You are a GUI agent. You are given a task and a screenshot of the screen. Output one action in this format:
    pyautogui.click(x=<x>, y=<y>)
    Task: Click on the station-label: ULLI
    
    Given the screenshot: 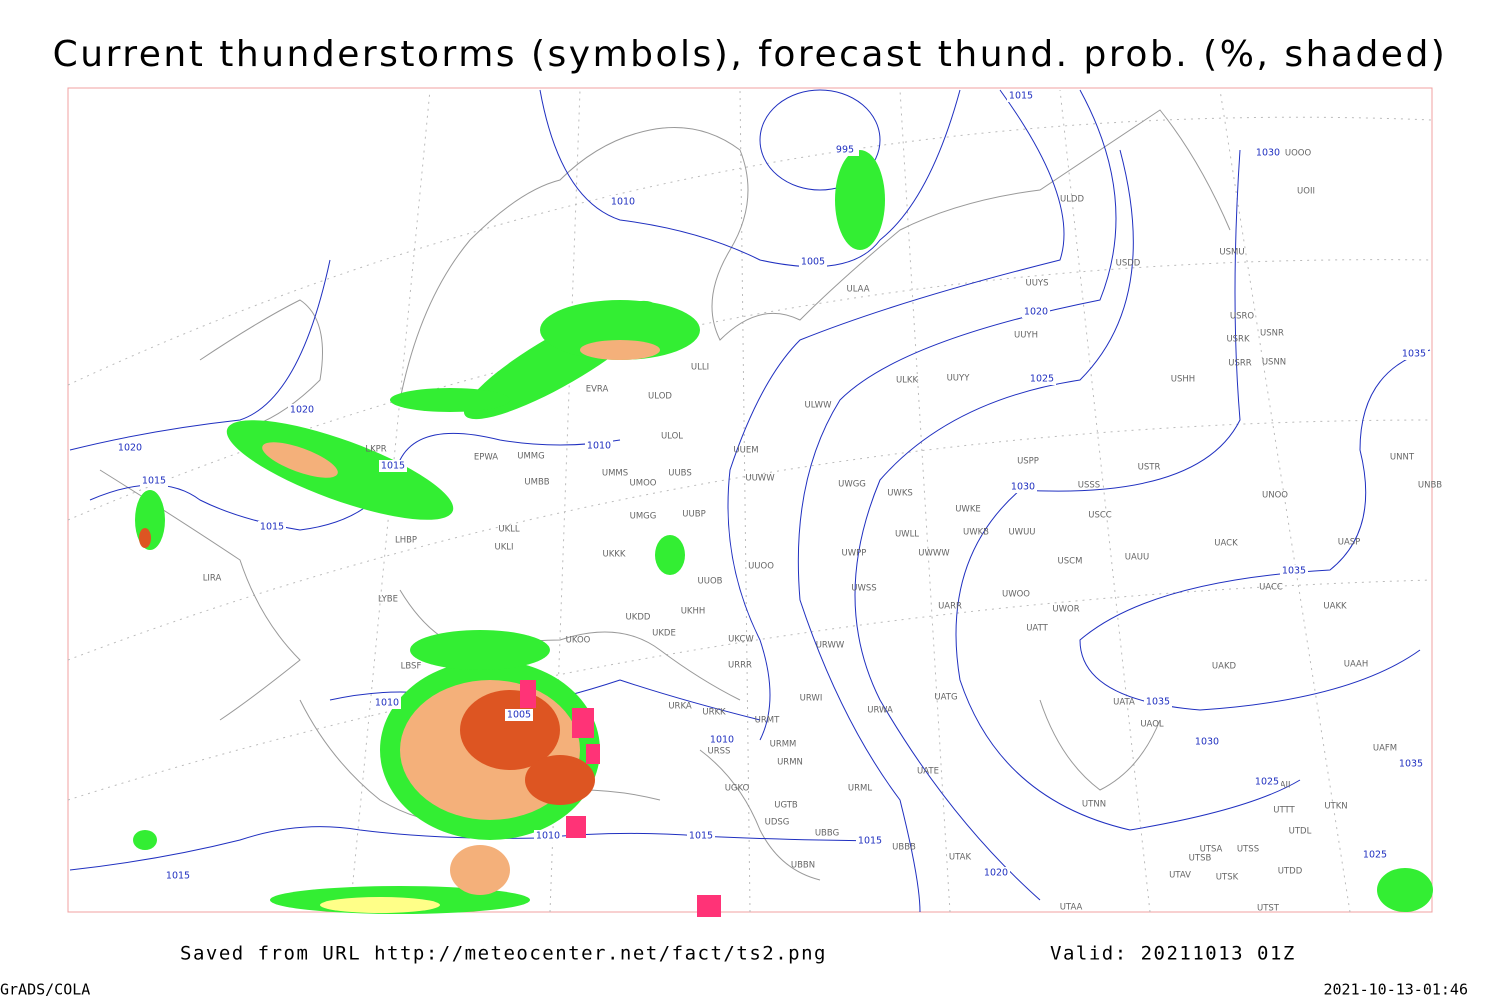 What is the action you would take?
    pyautogui.click(x=700, y=368)
    